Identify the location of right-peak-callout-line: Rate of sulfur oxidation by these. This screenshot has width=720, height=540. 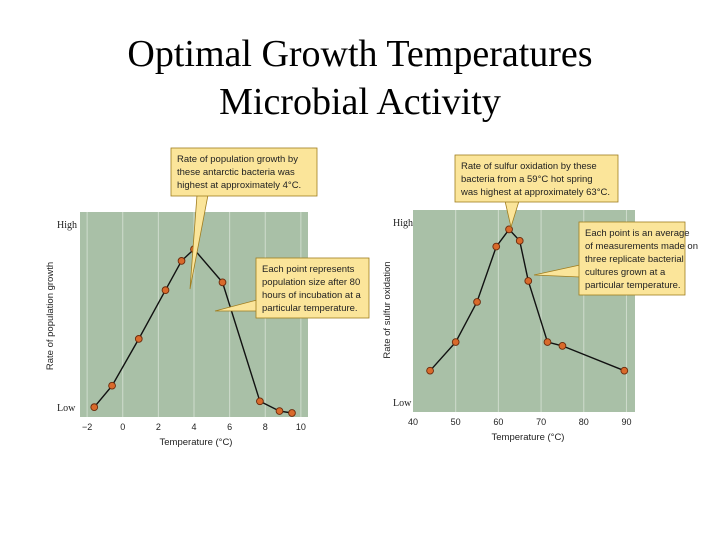
(529, 166).